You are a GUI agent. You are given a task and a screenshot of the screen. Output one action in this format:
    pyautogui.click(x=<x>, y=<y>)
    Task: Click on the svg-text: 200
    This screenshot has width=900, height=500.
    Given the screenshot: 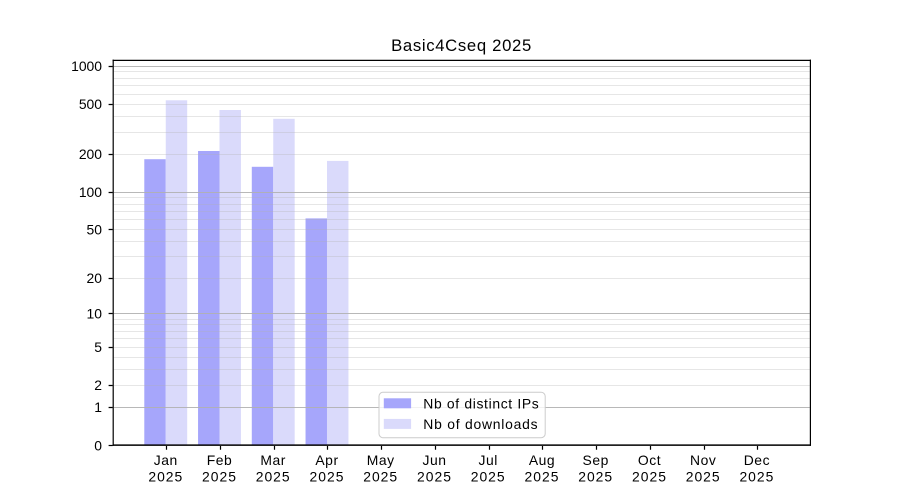 What is the action you would take?
    pyautogui.click(x=90, y=154)
    